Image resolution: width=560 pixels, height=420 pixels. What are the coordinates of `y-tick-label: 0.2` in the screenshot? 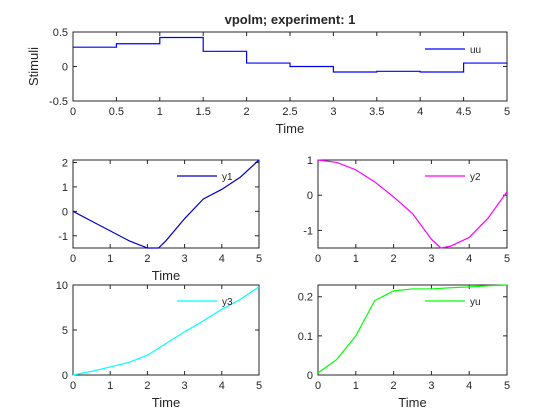 It's located at (305, 298).